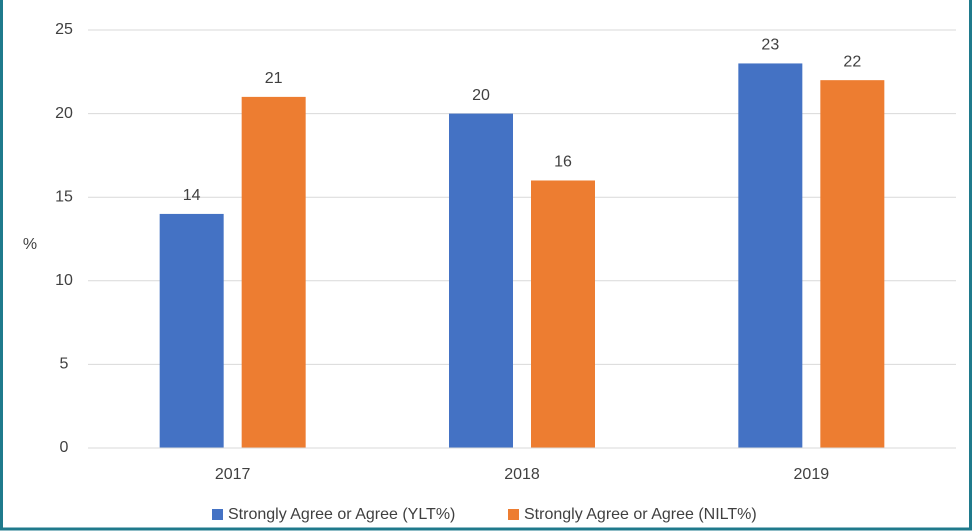 The width and height of the screenshot is (972, 531). What do you see at coordinates (192, 195) in the screenshot?
I see `data-label: 14` at bounding box center [192, 195].